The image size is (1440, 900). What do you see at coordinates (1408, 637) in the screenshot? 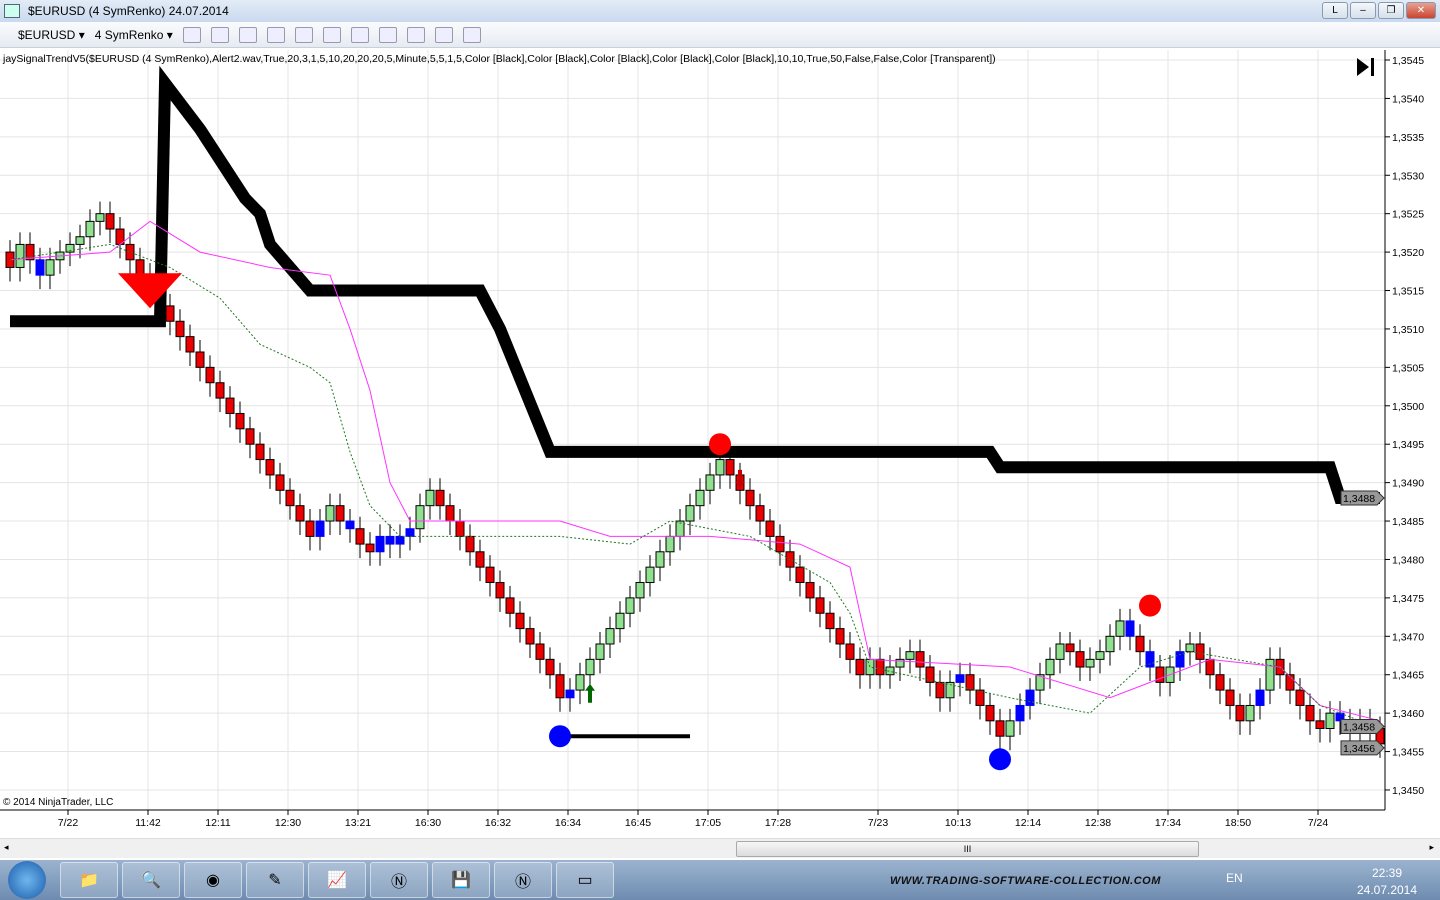
I see `y-tick-label: 1,3470` at bounding box center [1408, 637].